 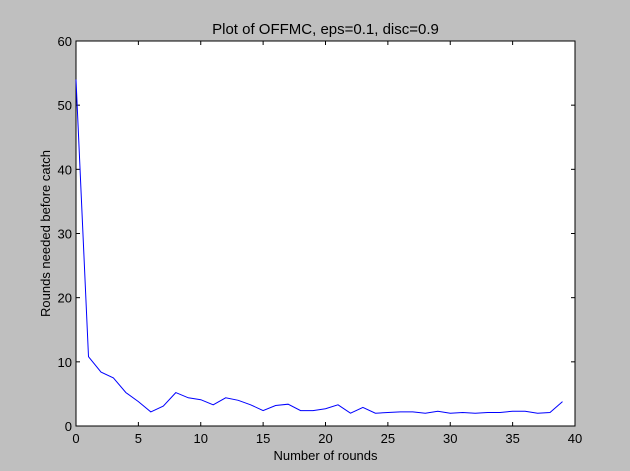 What do you see at coordinates (263, 438) in the screenshot?
I see `x-tick-label: 15` at bounding box center [263, 438].